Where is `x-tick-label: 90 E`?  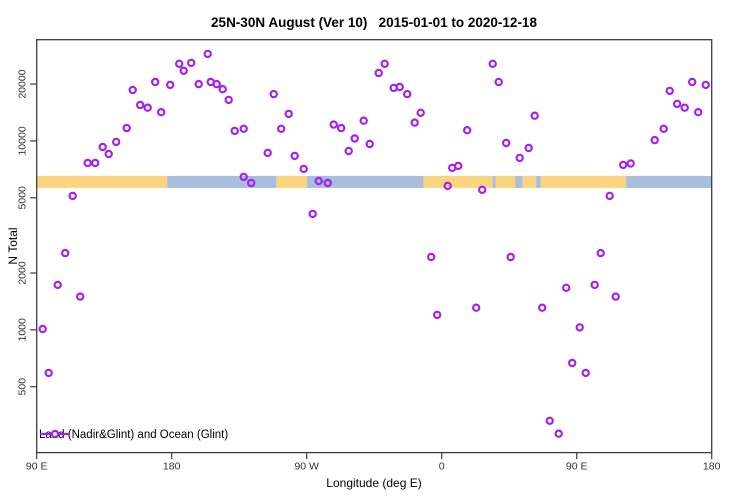
x-tick-label: 90 E is located at coordinates (37, 467).